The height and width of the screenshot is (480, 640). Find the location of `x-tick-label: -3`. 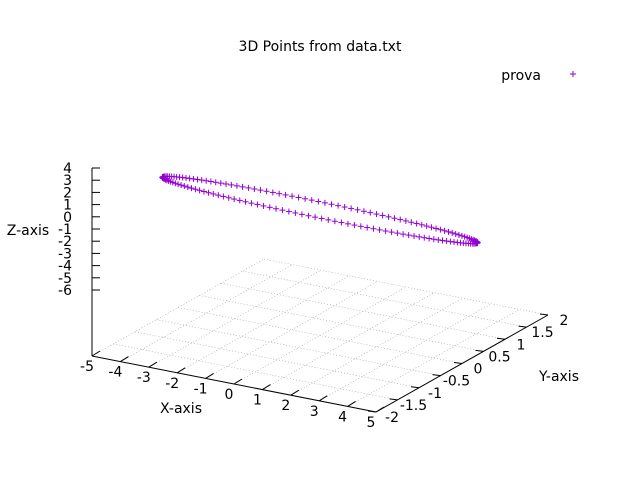

x-tick-label: -3 is located at coordinates (144, 378).